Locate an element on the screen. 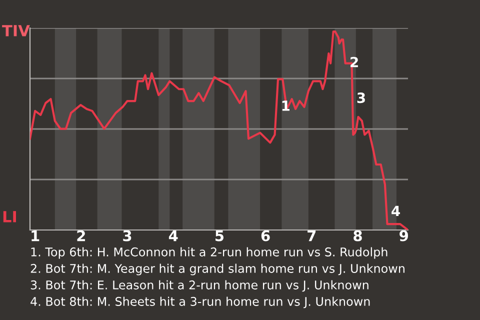  x-tick-label: 7 is located at coordinates (312, 236).